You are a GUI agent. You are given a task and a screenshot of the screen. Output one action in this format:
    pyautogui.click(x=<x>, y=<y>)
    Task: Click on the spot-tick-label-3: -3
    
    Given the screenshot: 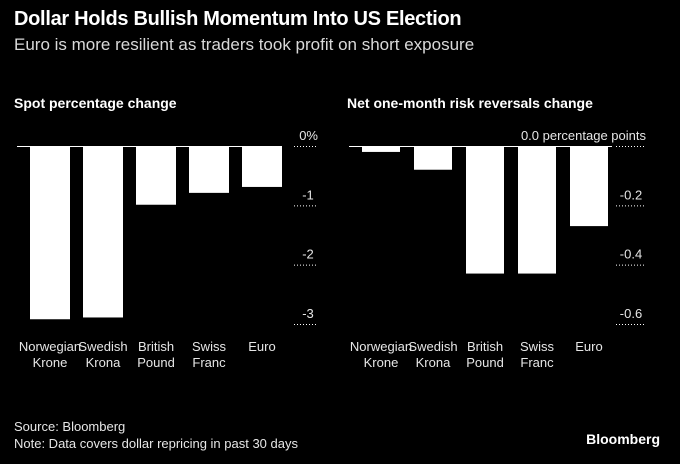 What is the action you would take?
    pyautogui.click(x=308, y=313)
    